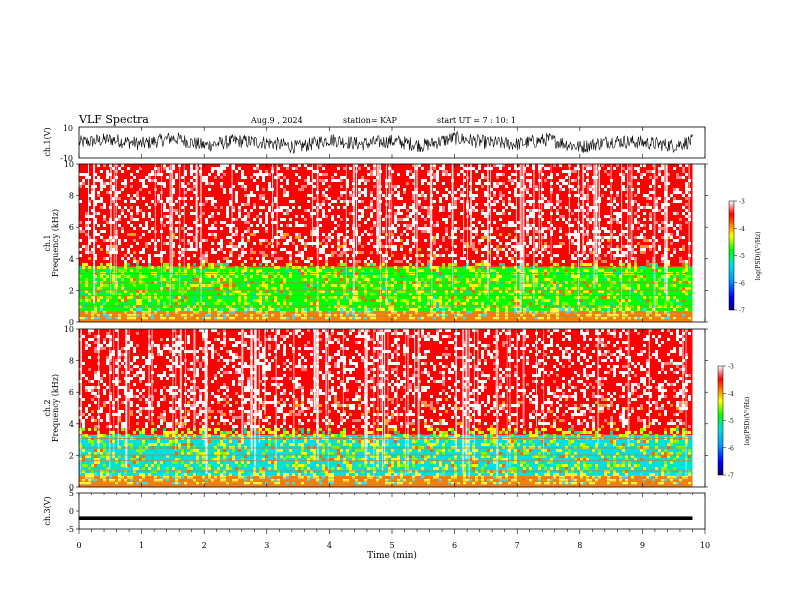  Describe the element at coordinates (71, 227) in the screenshot. I see `spec-ytick-label: 6` at that location.